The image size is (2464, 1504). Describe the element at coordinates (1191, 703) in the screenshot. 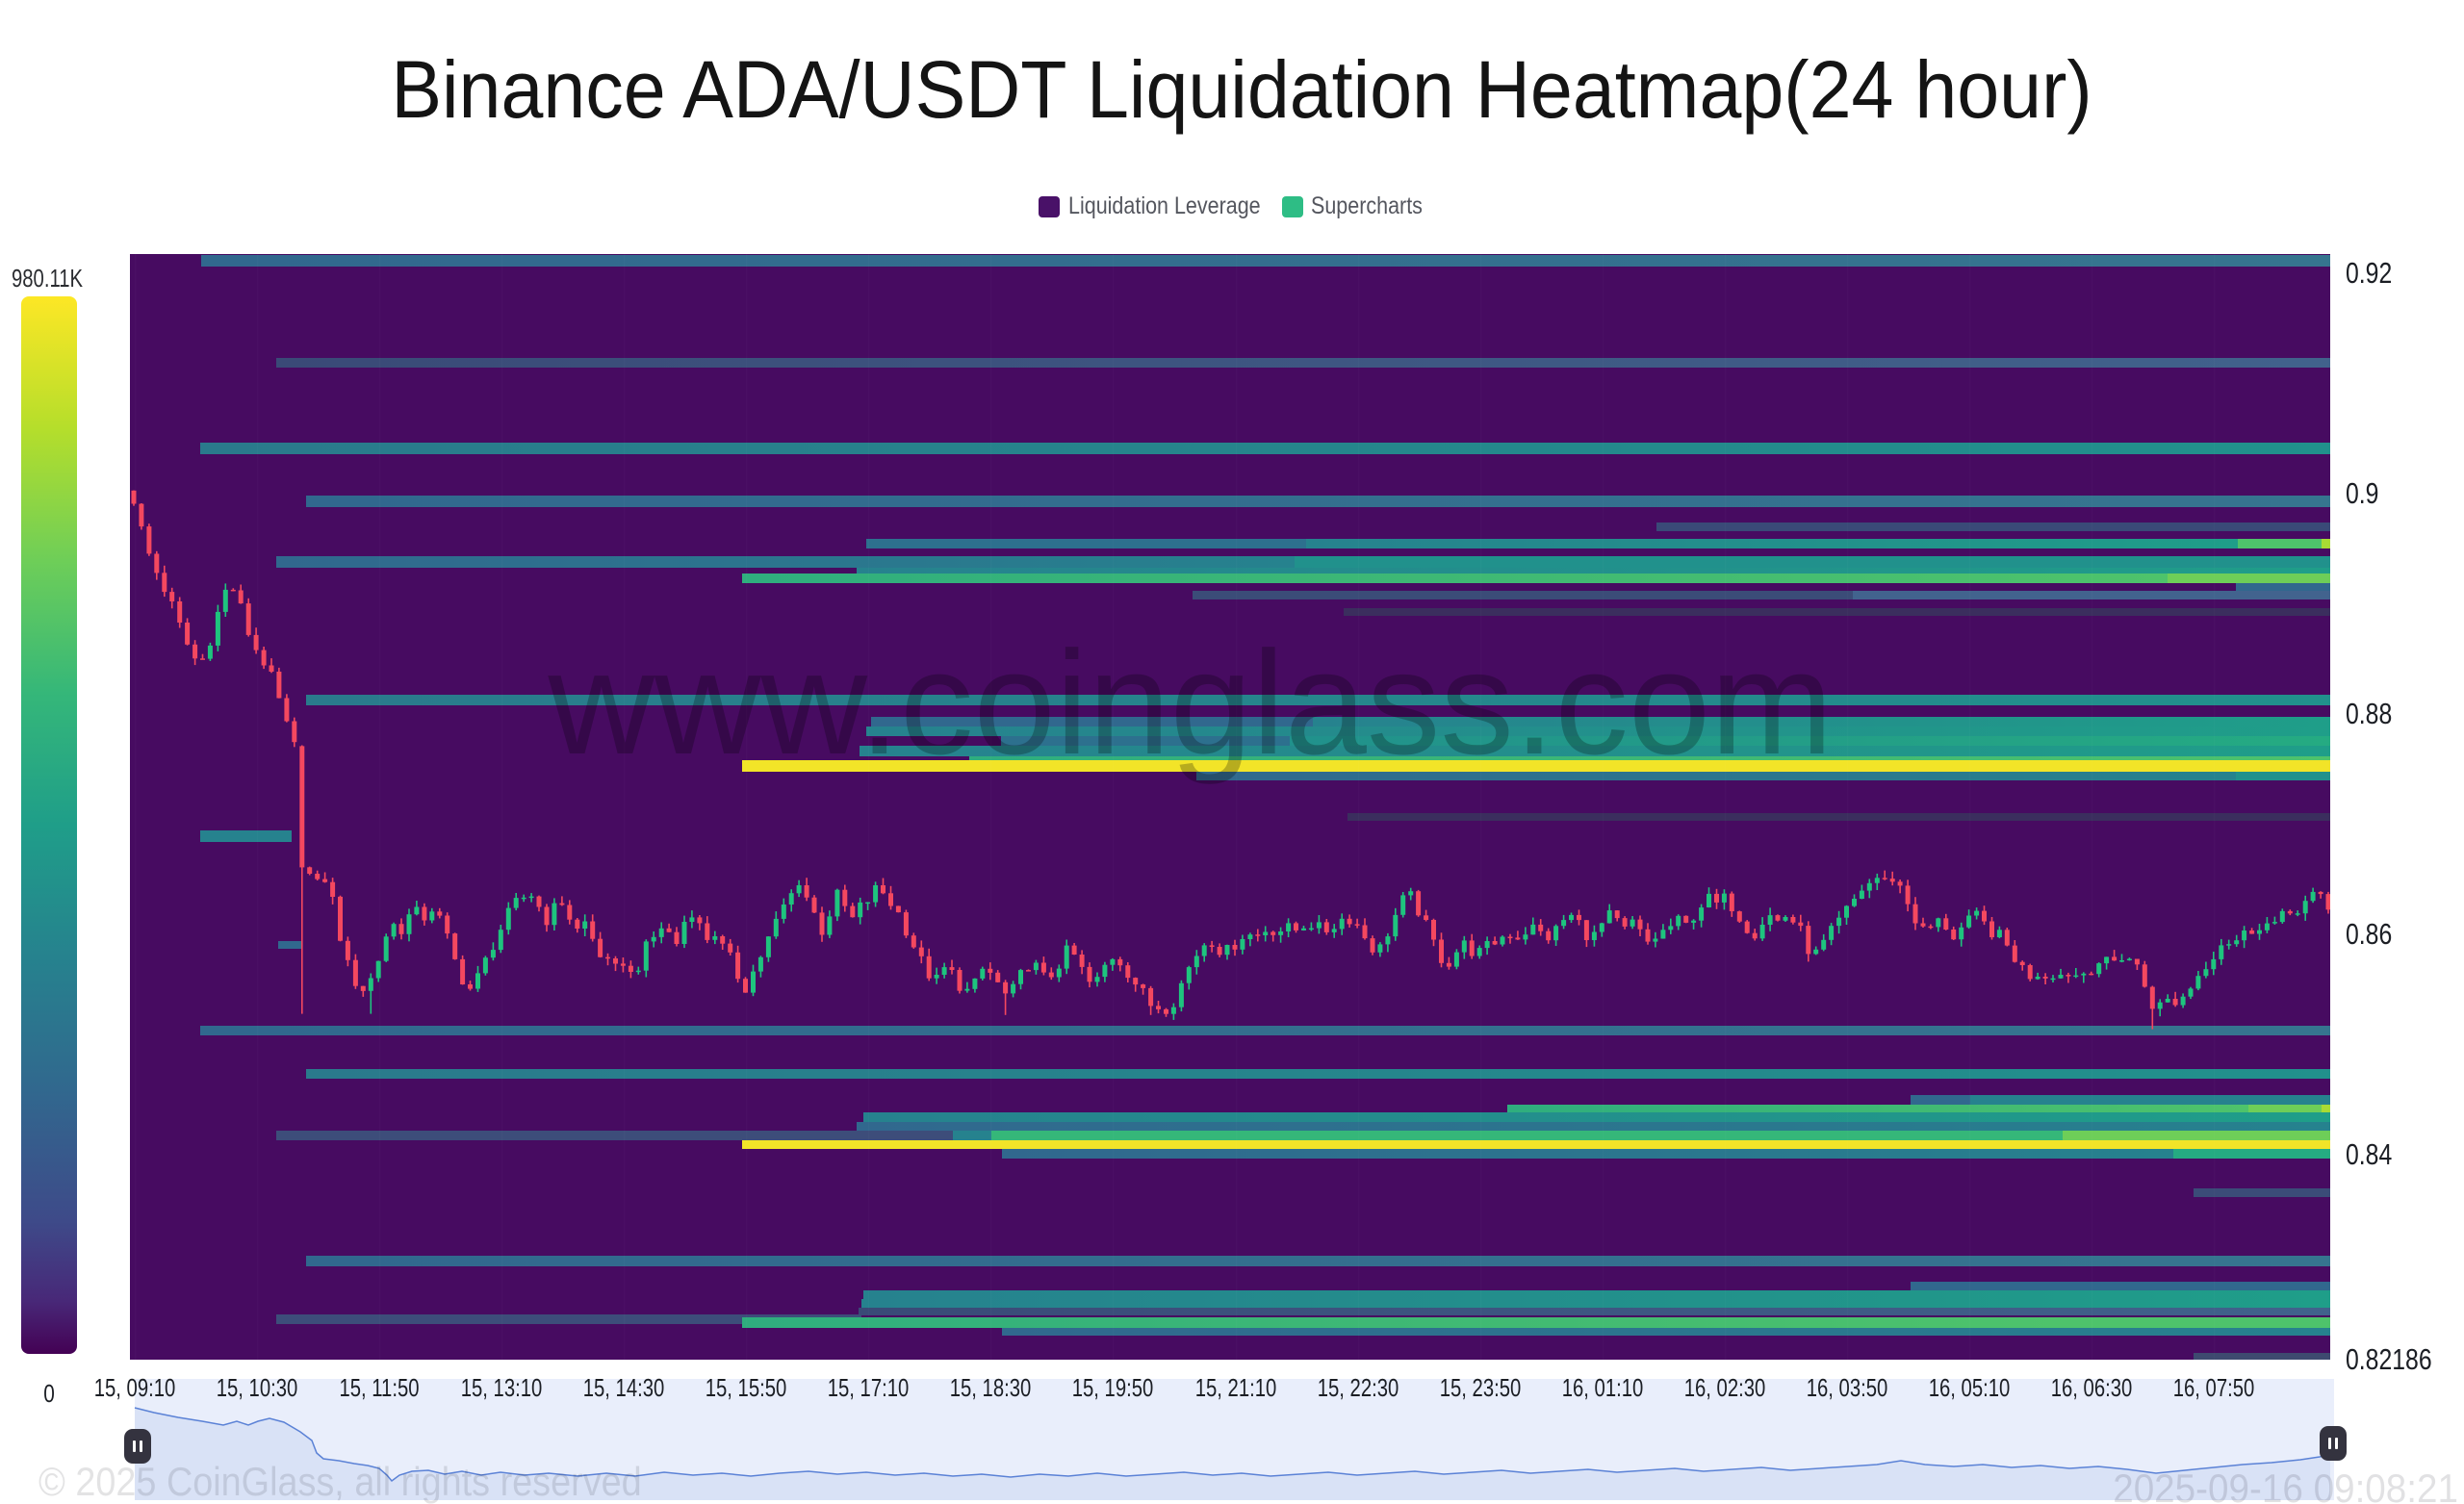

I see `svg-text: www.coinglass.com` at that location.